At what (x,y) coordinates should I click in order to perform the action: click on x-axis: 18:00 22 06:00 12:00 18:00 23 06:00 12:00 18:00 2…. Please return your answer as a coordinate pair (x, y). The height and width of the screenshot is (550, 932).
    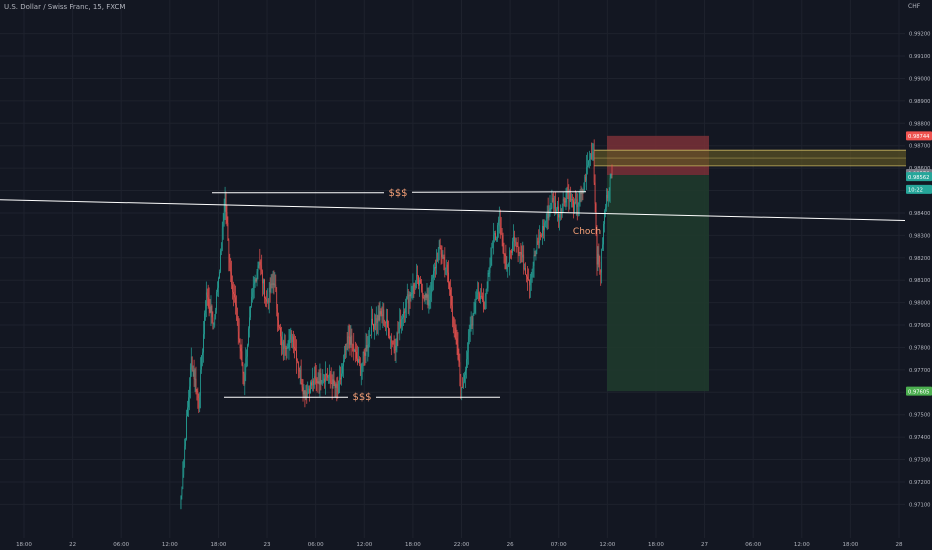
    Looking at the image, I should click on (459, 545).